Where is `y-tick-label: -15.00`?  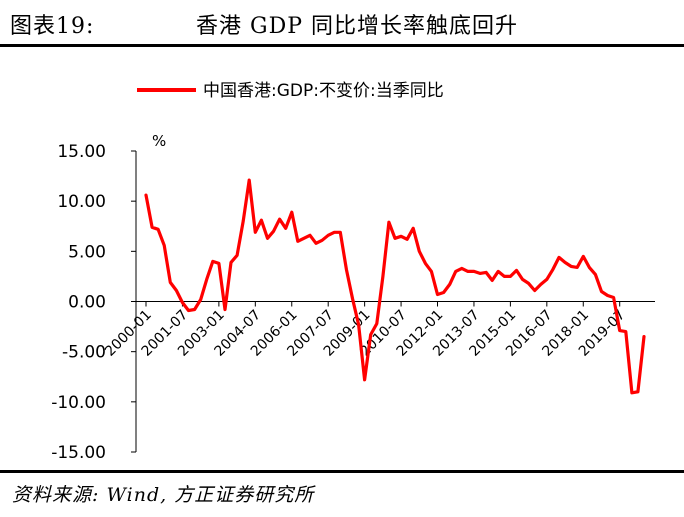
y-tick-label: -15.00 is located at coordinates (78, 453).